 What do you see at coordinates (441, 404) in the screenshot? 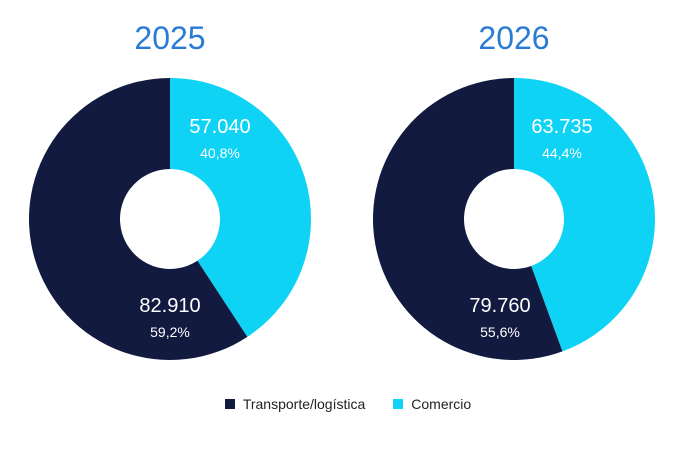
I see `legend-label-comercio: Comercio` at bounding box center [441, 404].